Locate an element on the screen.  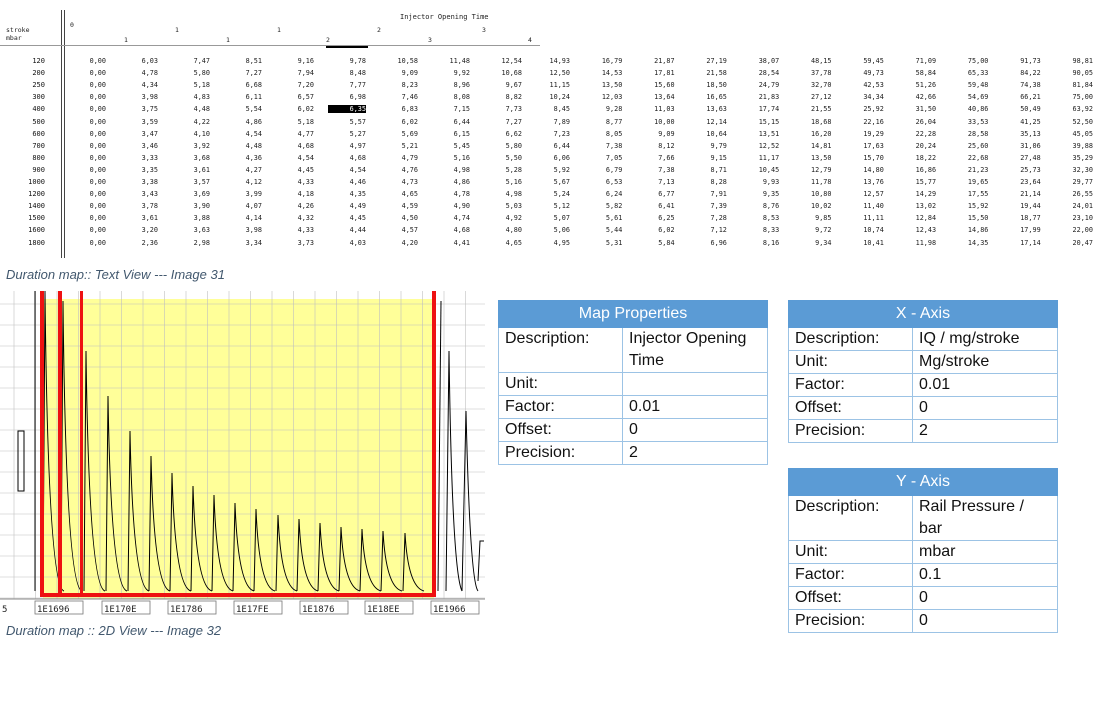
table-cell: 7,66 is located at coordinates (666, 157).